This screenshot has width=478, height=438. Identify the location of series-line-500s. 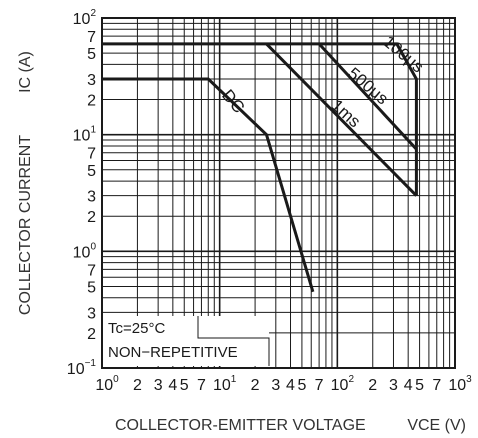
(367, 96).